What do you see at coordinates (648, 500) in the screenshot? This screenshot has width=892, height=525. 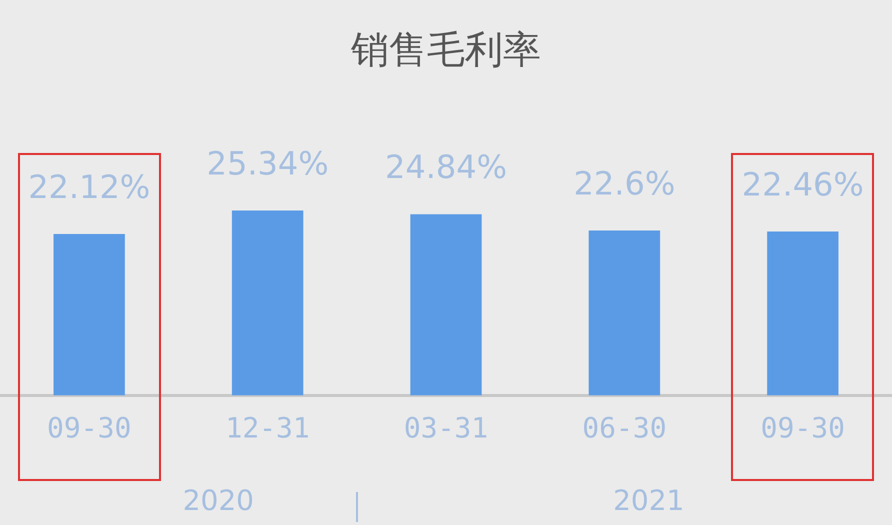 I see `text: 2021` at bounding box center [648, 500].